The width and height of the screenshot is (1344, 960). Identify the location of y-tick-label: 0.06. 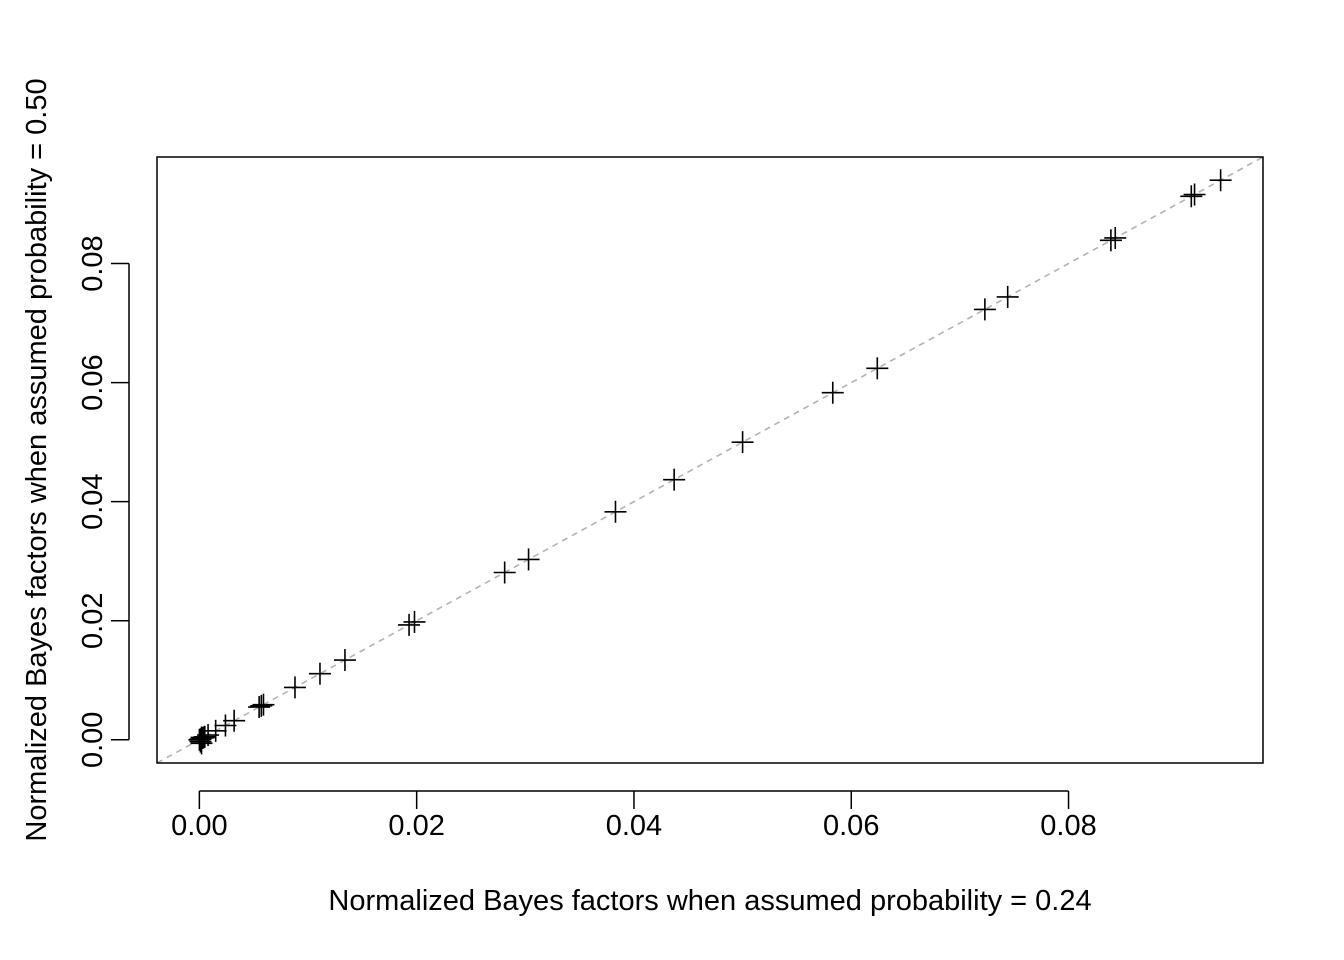
(93, 382).